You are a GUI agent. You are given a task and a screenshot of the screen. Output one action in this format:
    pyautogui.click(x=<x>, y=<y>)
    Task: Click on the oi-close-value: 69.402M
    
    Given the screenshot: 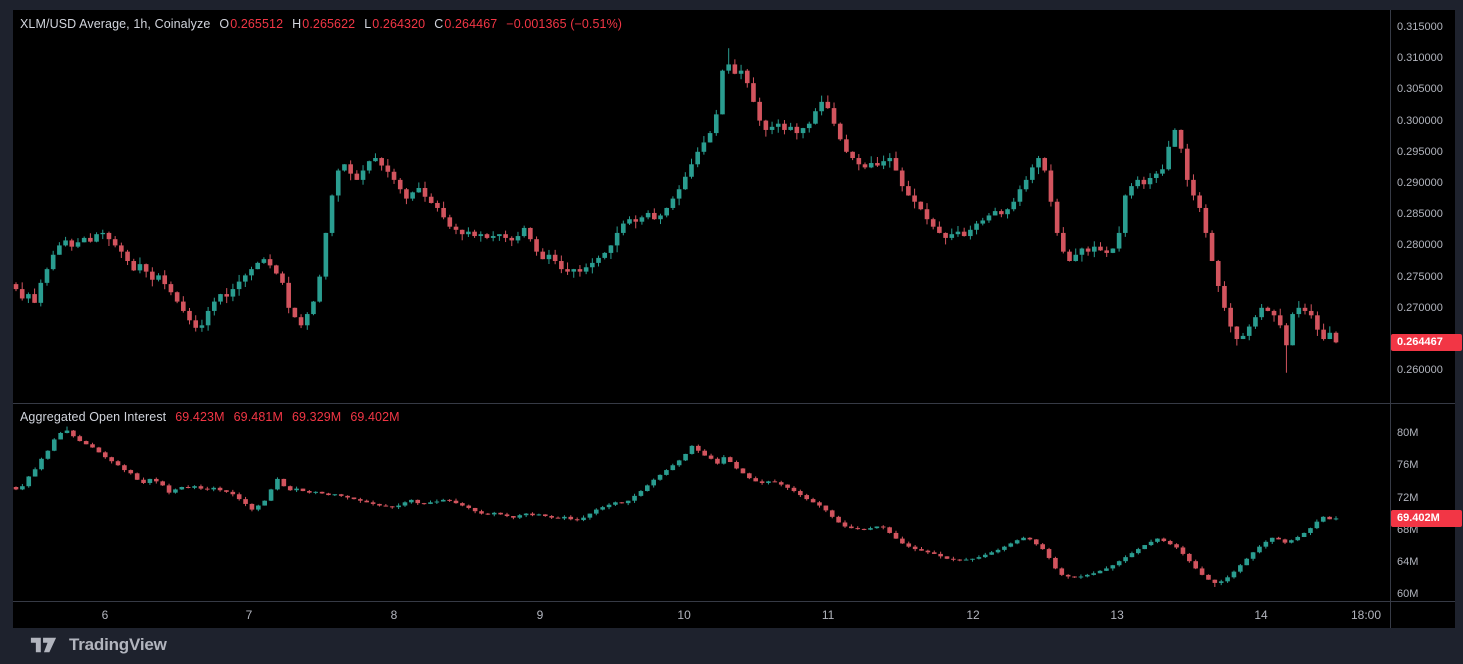 What is the action you would take?
    pyautogui.click(x=375, y=417)
    